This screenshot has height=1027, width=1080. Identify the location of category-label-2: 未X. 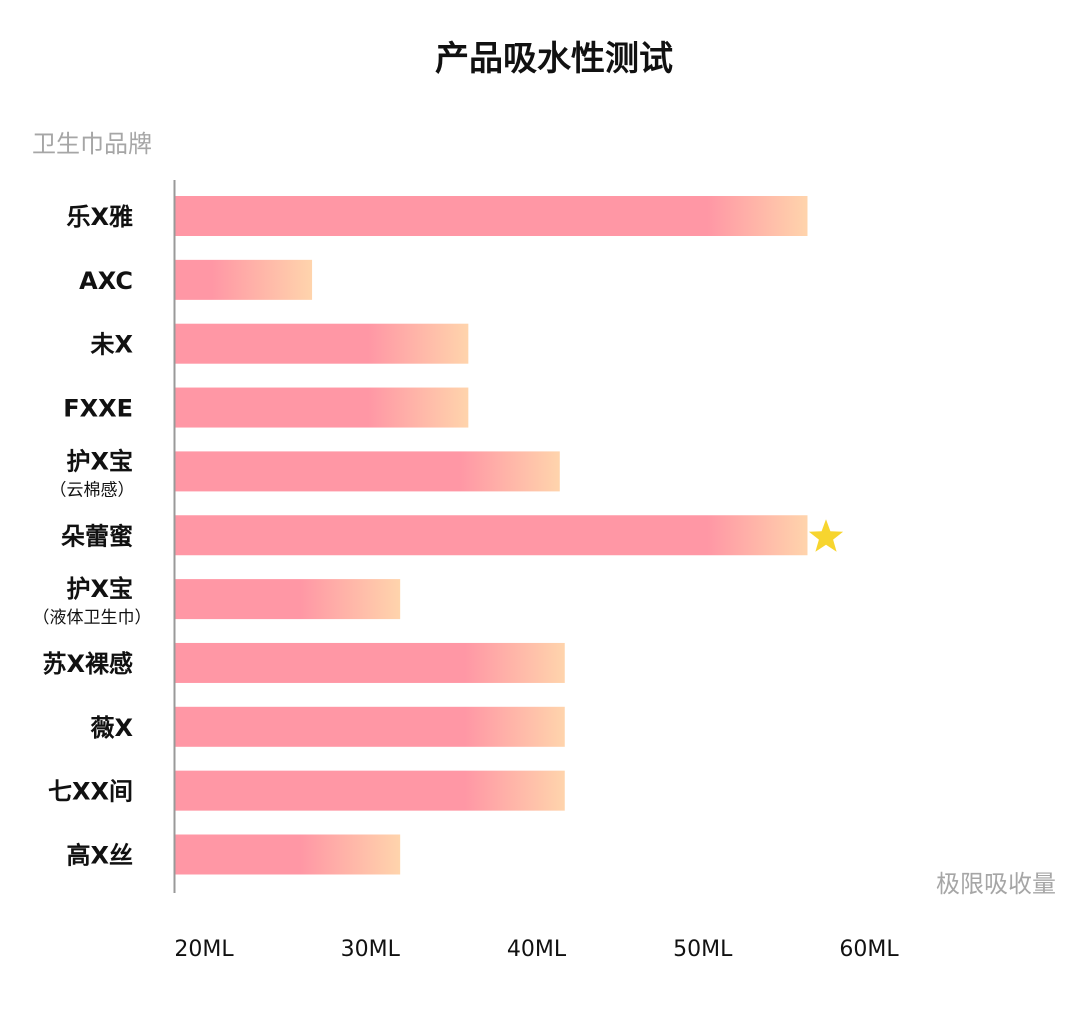
(111, 345).